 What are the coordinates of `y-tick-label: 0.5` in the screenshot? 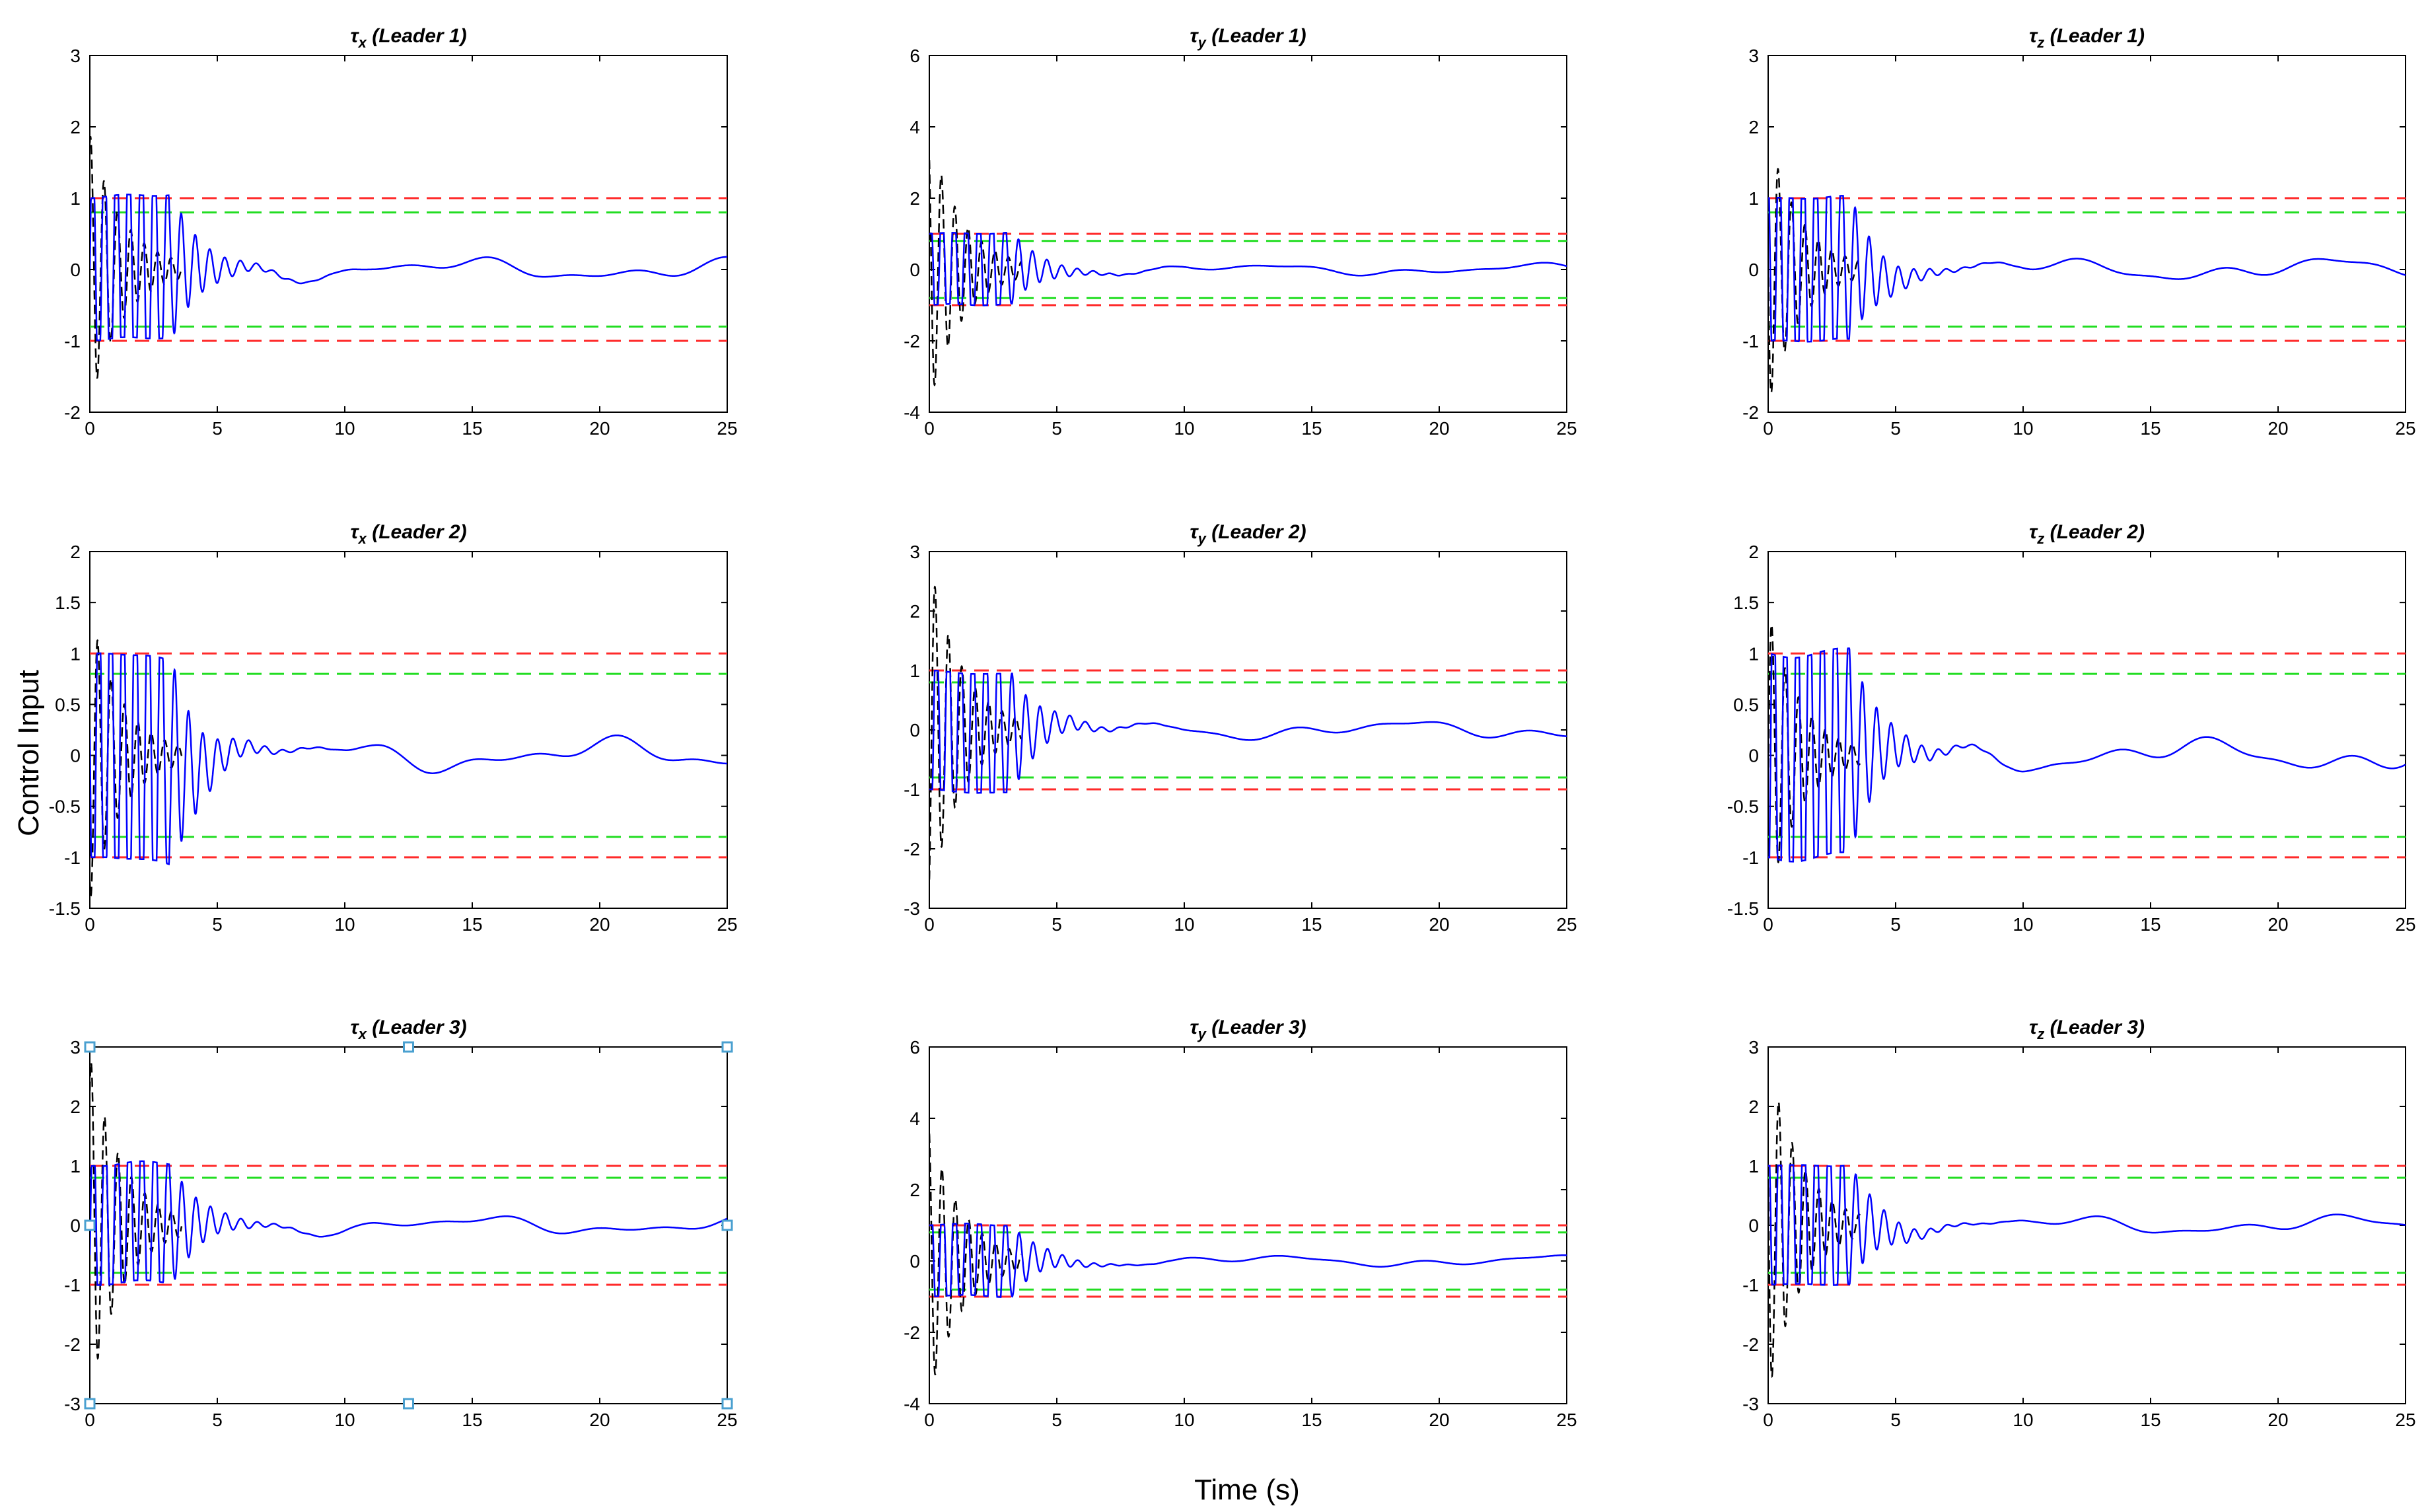 It's located at (1746, 704).